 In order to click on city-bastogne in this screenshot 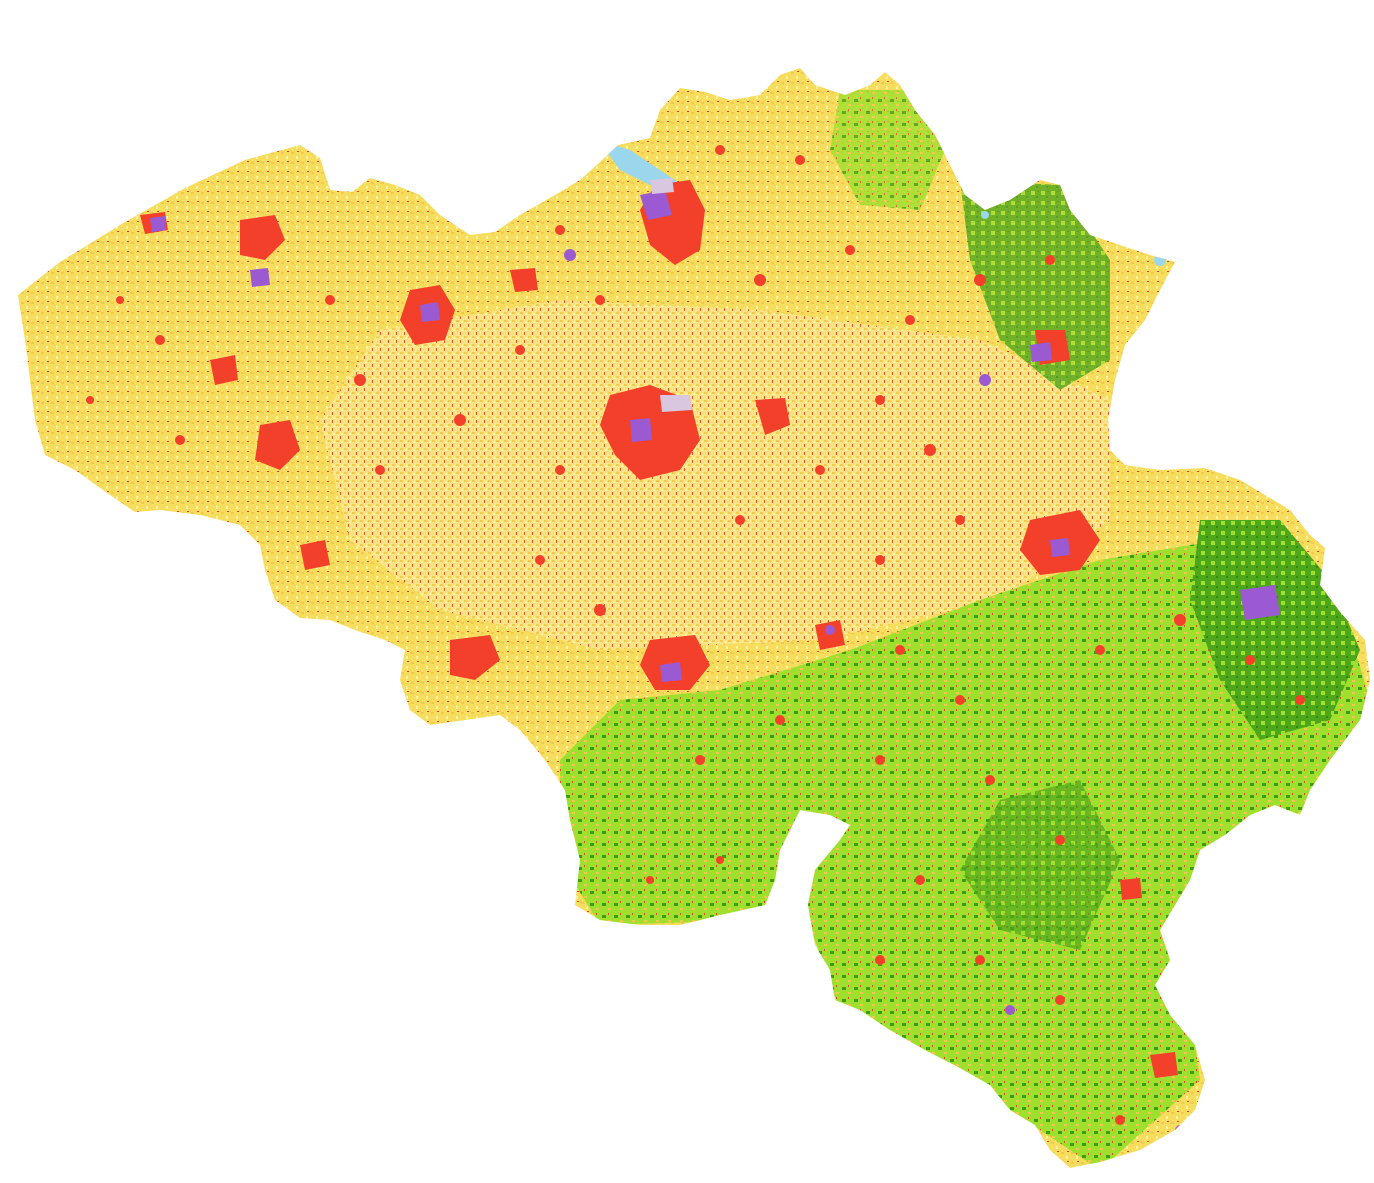, I will do `click(1131, 889)`.